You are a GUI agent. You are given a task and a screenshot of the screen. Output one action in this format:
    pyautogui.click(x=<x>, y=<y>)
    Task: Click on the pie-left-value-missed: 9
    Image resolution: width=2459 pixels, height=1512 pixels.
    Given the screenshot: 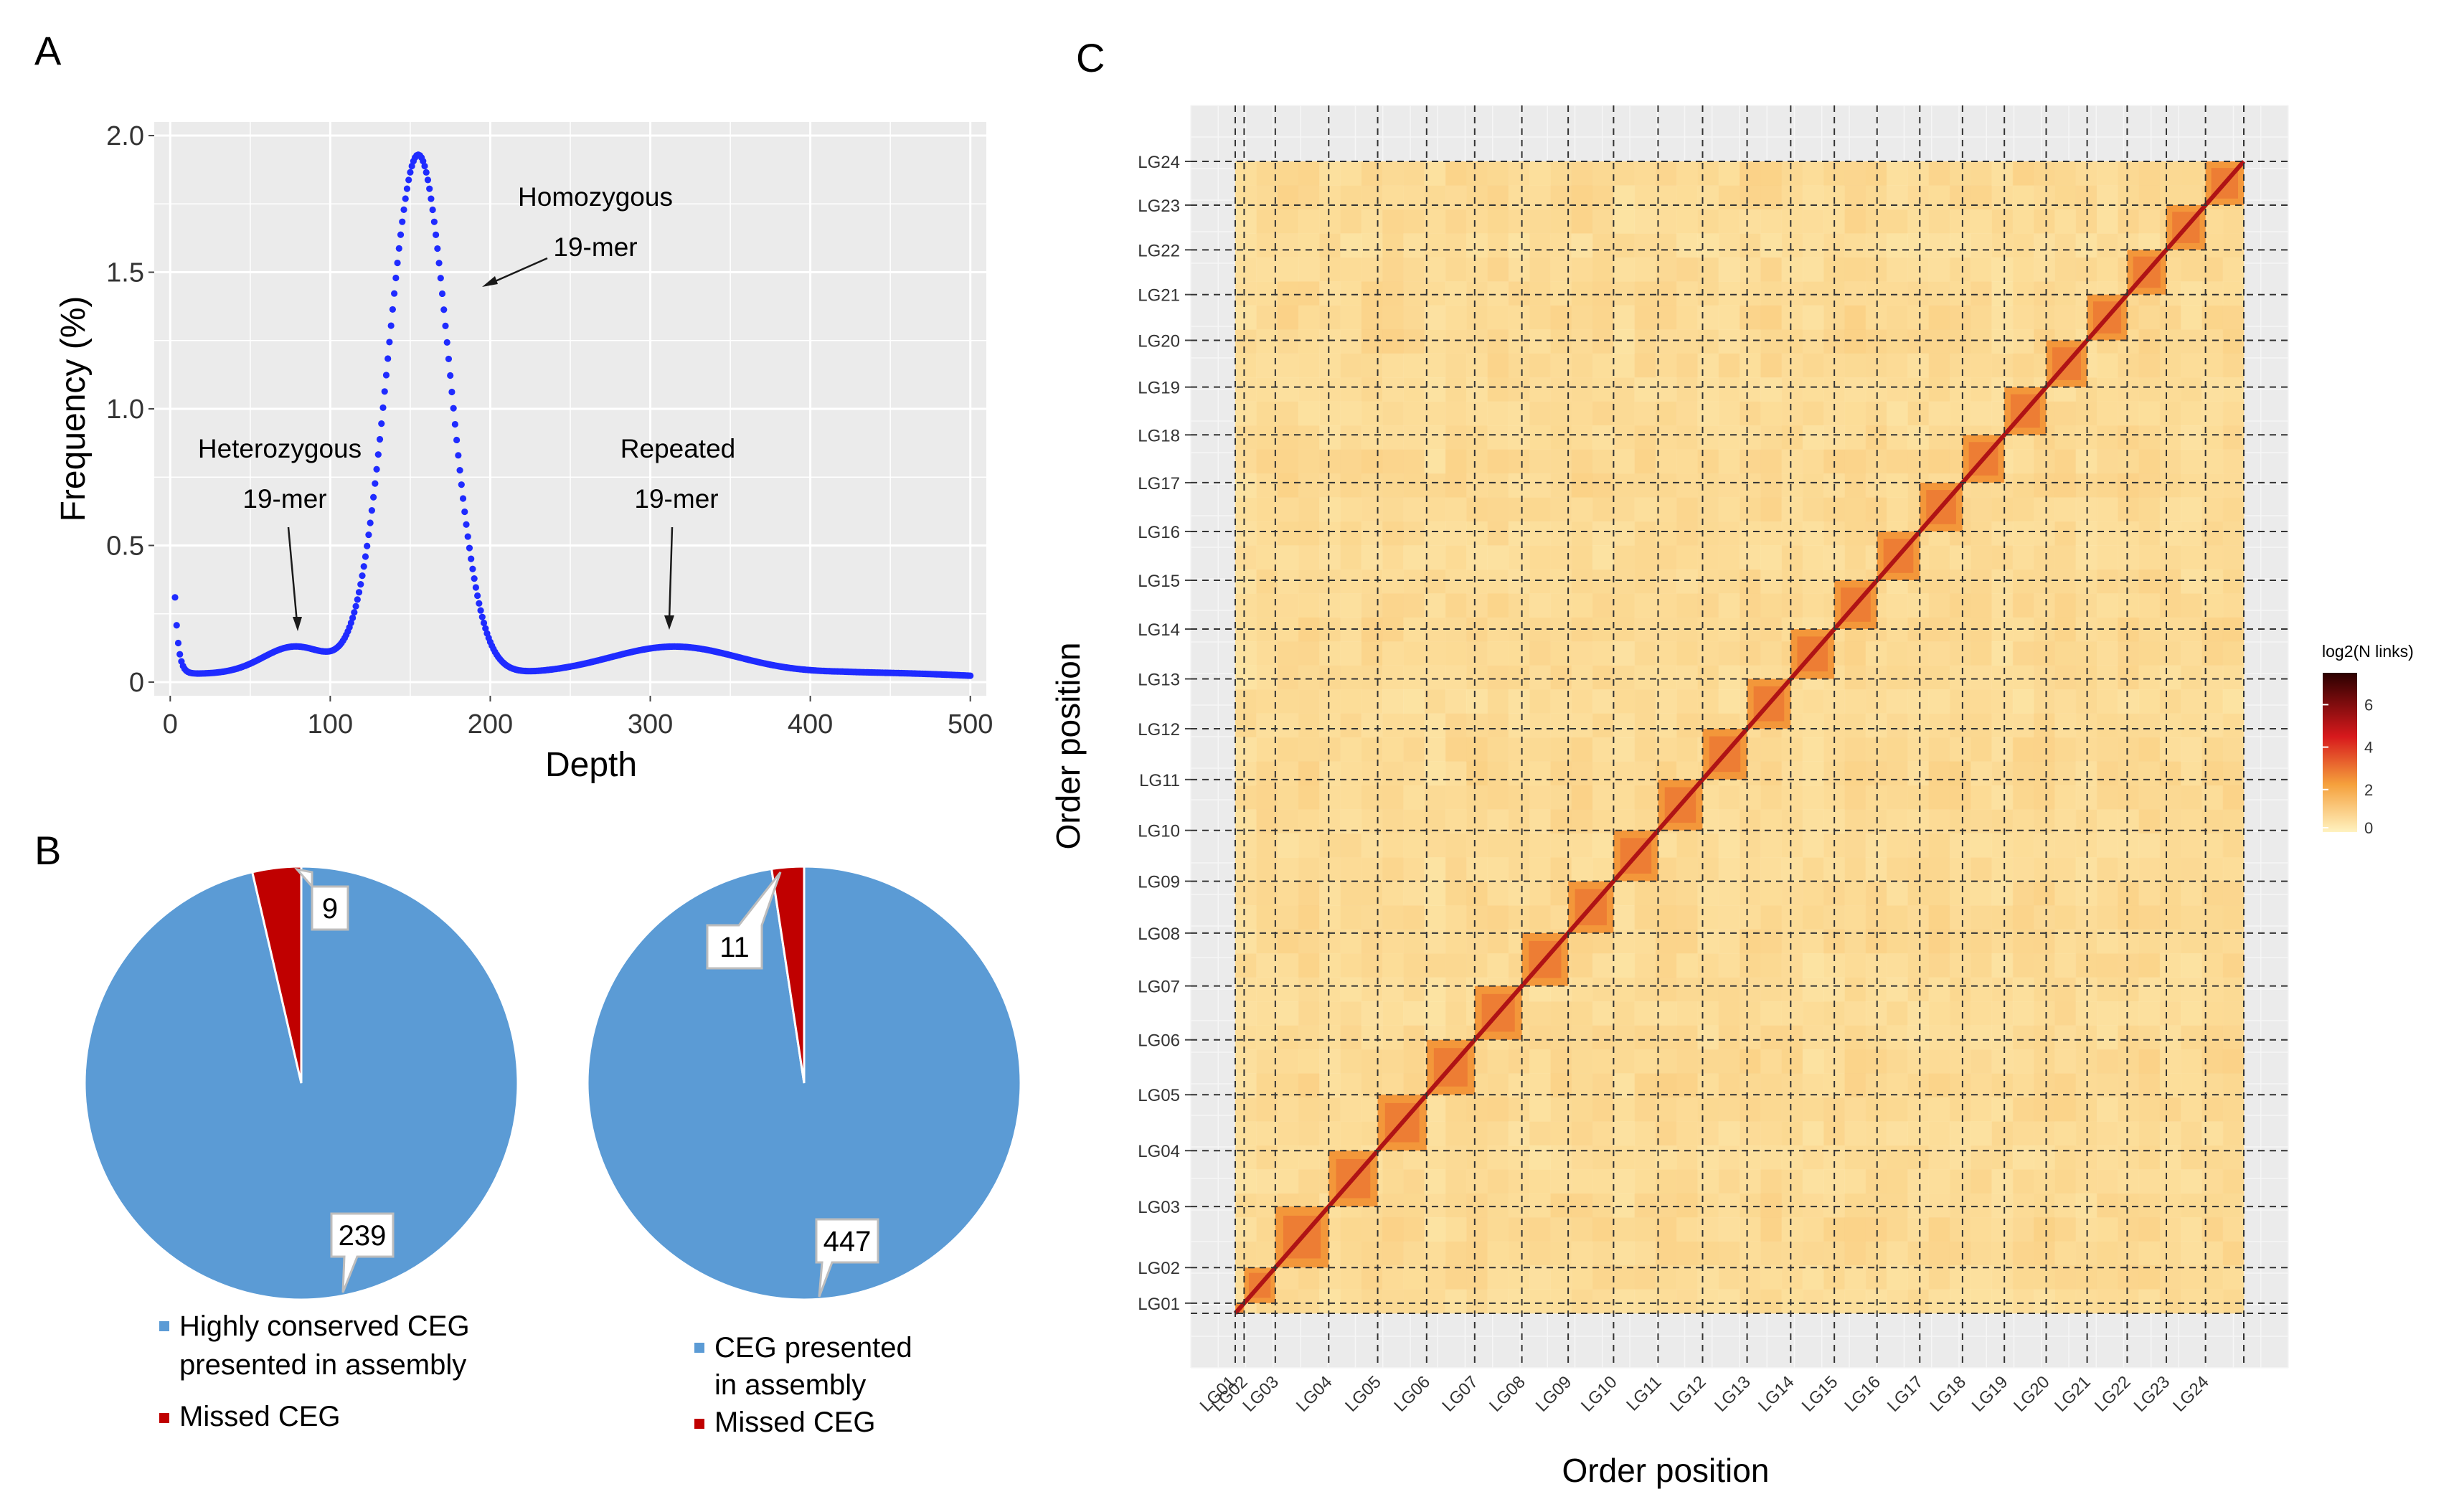 What is the action you would take?
    pyautogui.click(x=330, y=909)
    